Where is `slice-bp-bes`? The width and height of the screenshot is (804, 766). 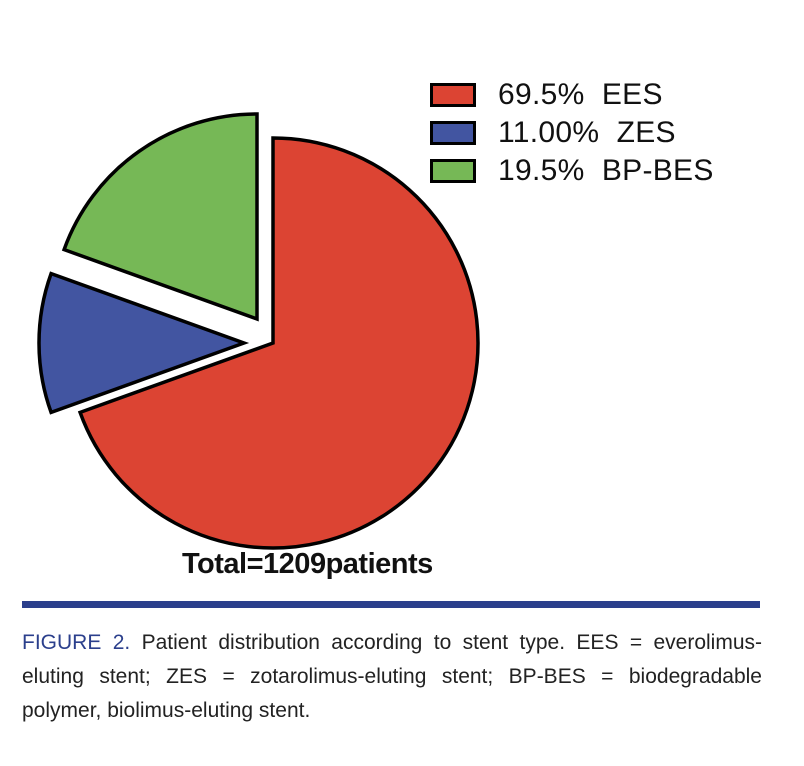
slice-bp-bes is located at coordinates (160, 217).